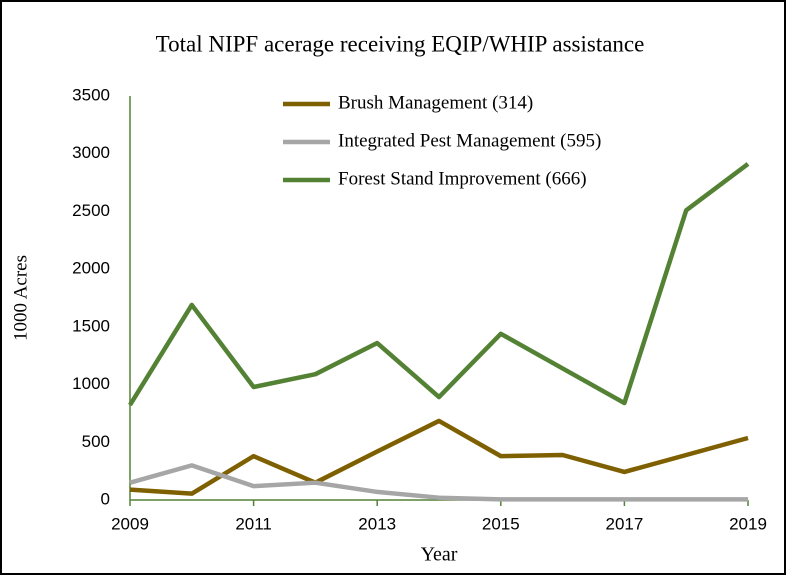 The height and width of the screenshot is (575, 786). Describe the element at coordinates (91, 210) in the screenshot. I see `y-tick-label: 2500` at that location.